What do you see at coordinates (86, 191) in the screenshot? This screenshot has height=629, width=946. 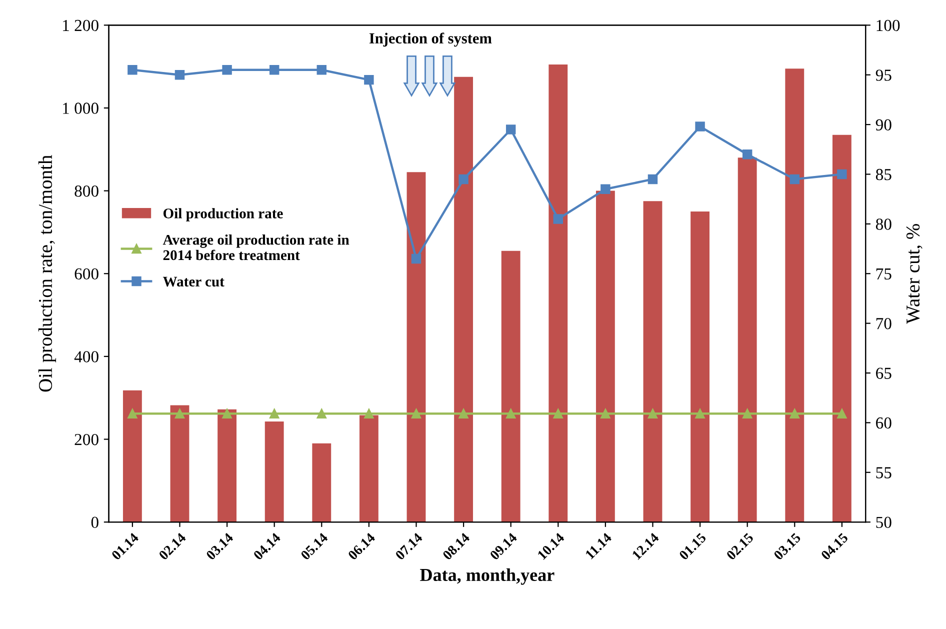 I see `y-tick-label: 800` at bounding box center [86, 191].